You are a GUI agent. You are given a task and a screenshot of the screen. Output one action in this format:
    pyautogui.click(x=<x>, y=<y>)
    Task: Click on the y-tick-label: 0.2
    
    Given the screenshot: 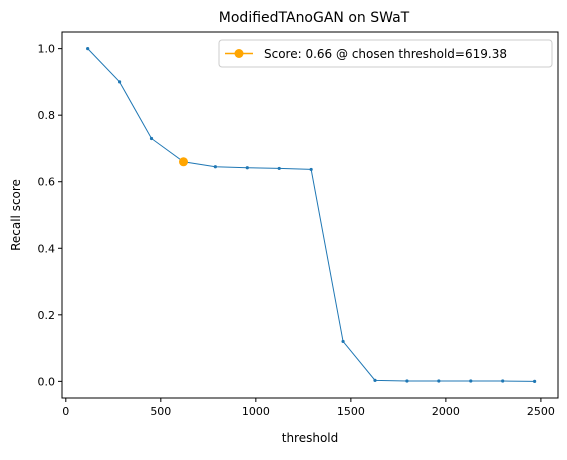 What is the action you would take?
    pyautogui.click(x=47, y=315)
    